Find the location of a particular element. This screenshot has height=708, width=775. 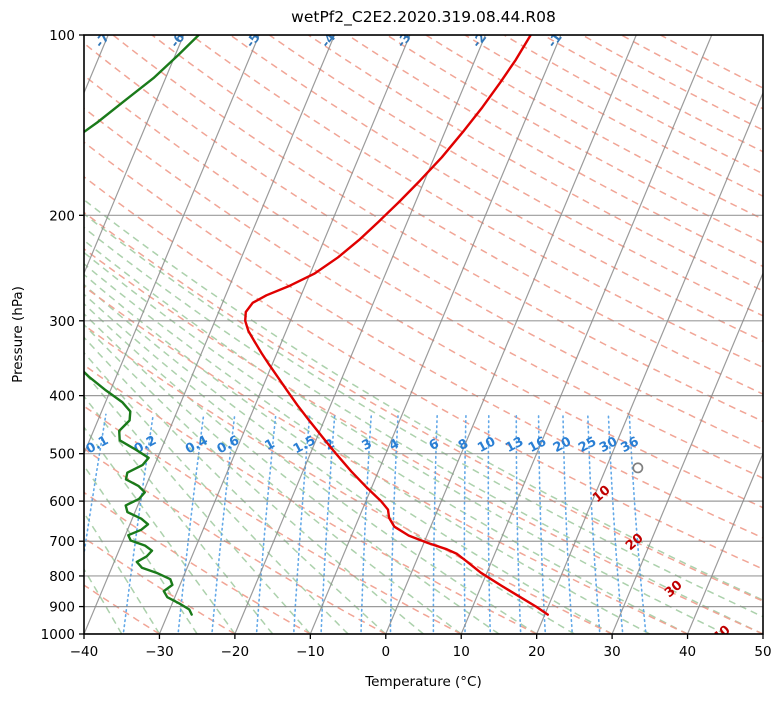

x-tick-label: −40 is located at coordinates (84, 652).